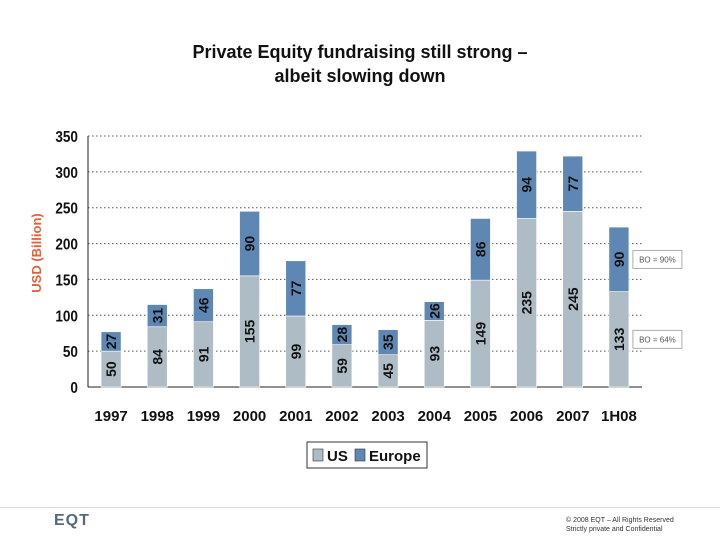 The width and height of the screenshot is (720, 540). What do you see at coordinates (527, 303) in the screenshot?
I see `data-label-us: 235` at bounding box center [527, 303].